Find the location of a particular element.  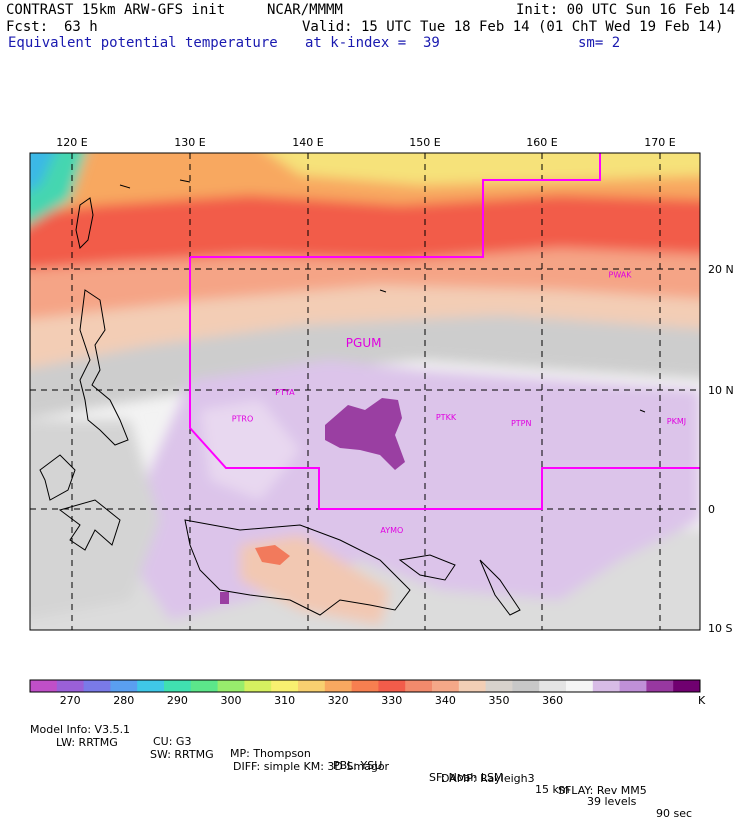

lon-label: 170 E is located at coordinates (659, 142).